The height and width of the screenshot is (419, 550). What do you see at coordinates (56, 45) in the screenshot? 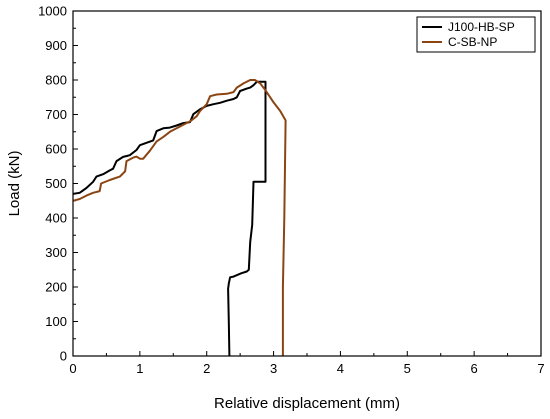
I see `y-tick-label: 900` at bounding box center [56, 45].